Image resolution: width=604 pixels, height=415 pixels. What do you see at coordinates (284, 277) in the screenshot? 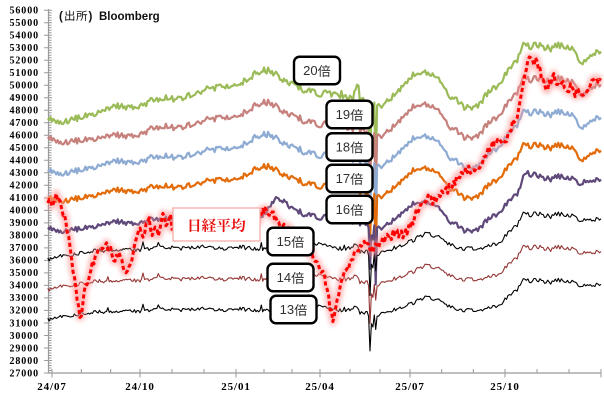
I see `svg-text: 14` at bounding box center [284, 277].